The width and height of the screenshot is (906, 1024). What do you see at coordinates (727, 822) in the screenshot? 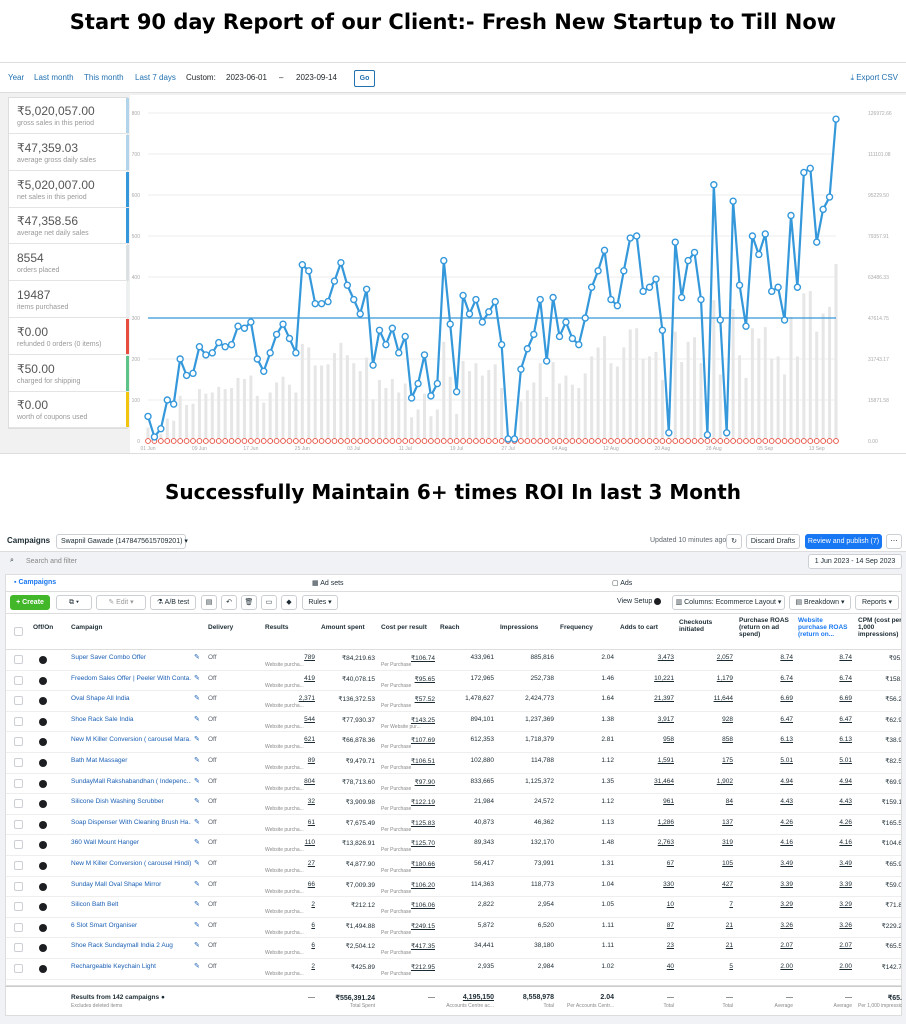
I see `cell-chk: 137` at bounding box center [727, 822].